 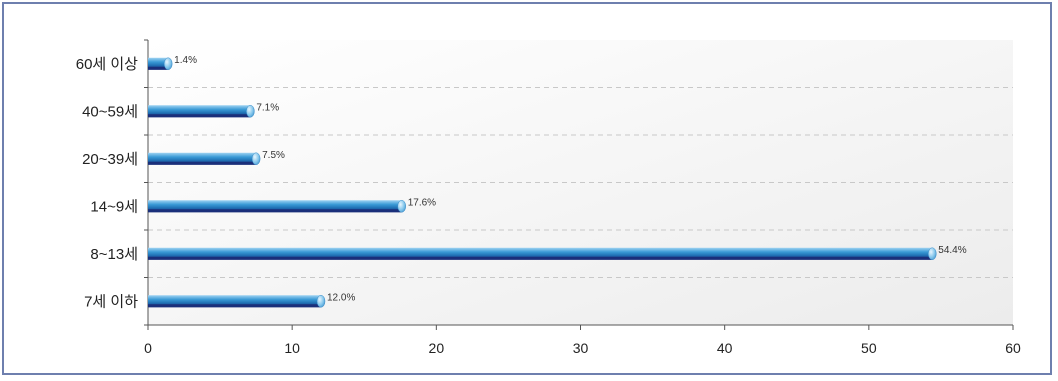 I want to click on category-label: 20~39세, so click(x=110, y=159).